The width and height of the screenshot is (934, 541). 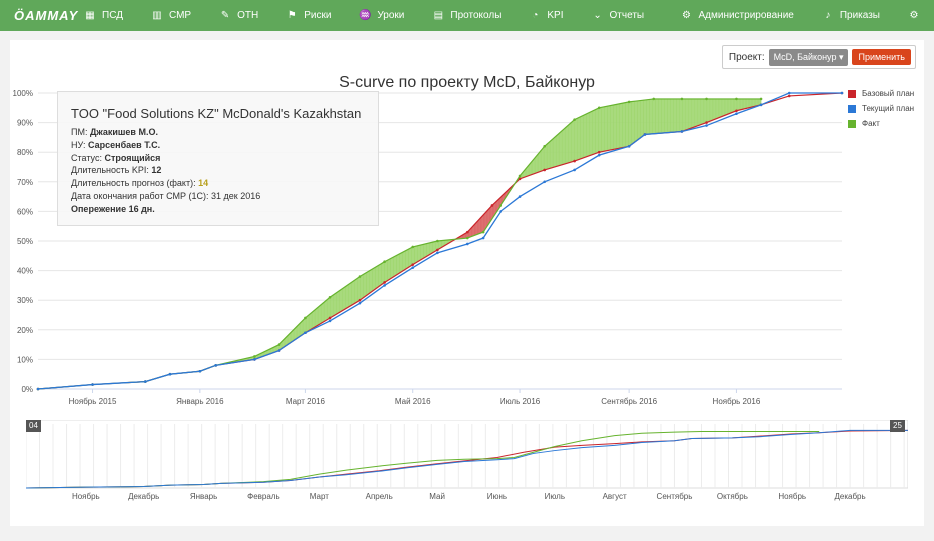 What do you see at coordinates (225, 15) in the screenshot?
I see `hammer-icon: ✎` at bounding box center [225, 15].